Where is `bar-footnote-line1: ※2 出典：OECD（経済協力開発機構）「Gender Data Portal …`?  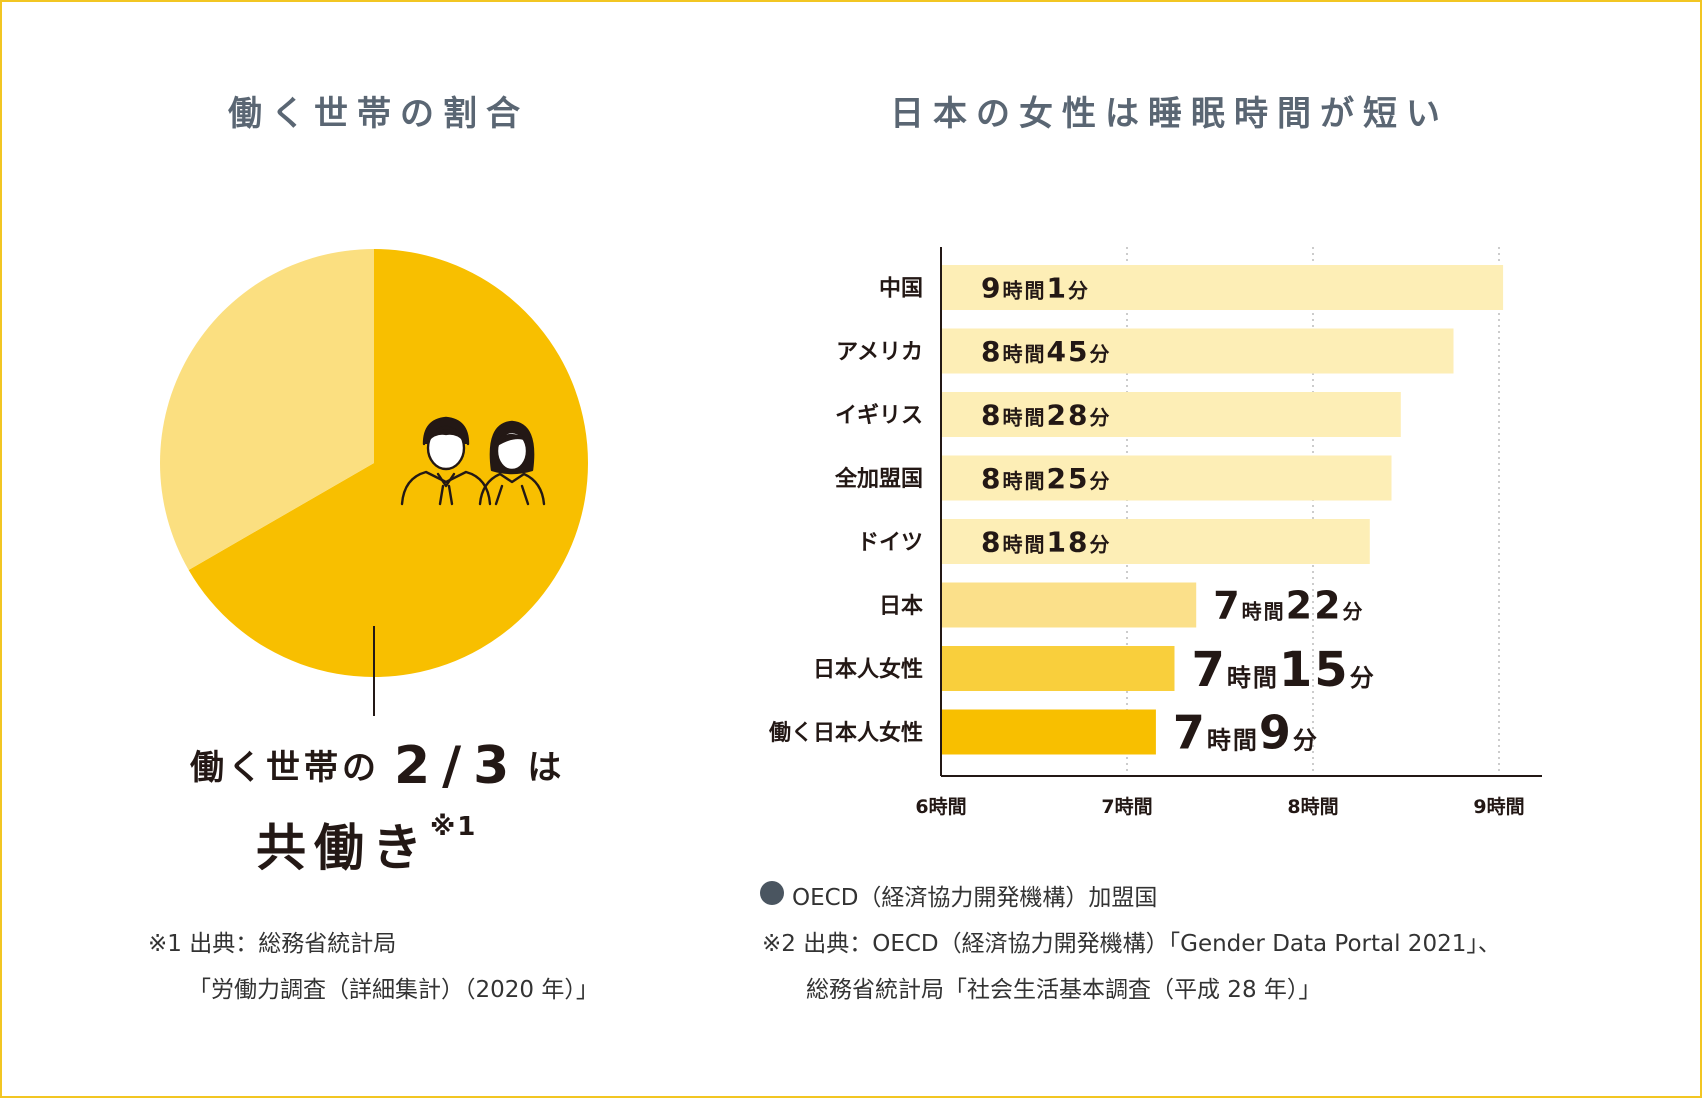
bar-footnote-line1: ※2 出典：OECD（経済協力開発機構）「Gender Data Portal … is located at coordinates (1131, 944).